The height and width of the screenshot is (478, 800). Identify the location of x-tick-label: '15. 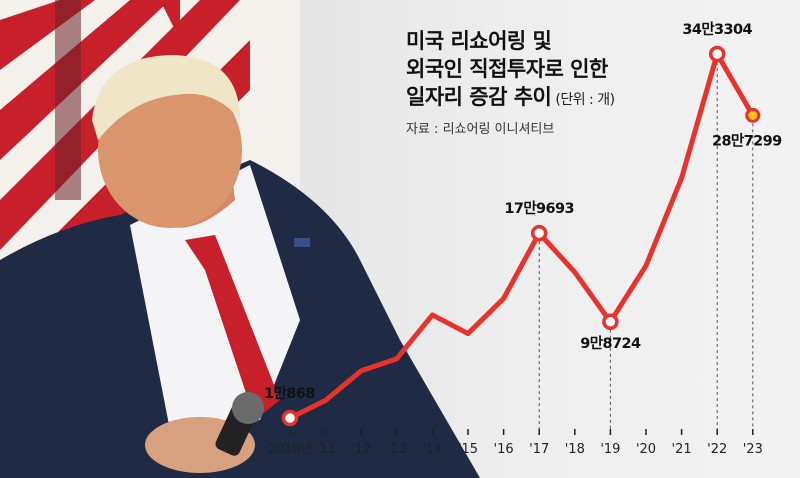
(468, 449).